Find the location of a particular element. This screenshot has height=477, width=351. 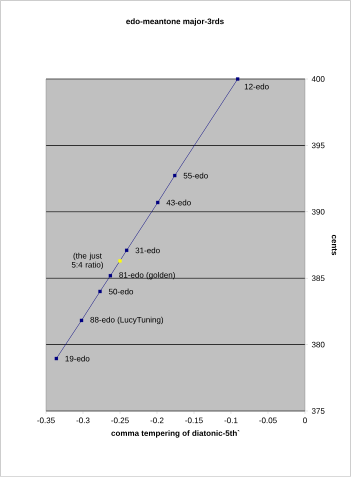

annotation: 88-edo (LucyTuning) is located at coordinates (127, 320).